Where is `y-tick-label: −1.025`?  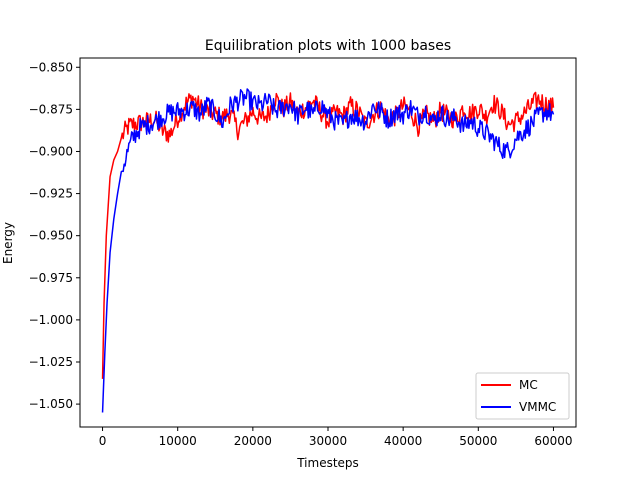 y-tick-label: −1.025 is located at coordinates (51, 362).